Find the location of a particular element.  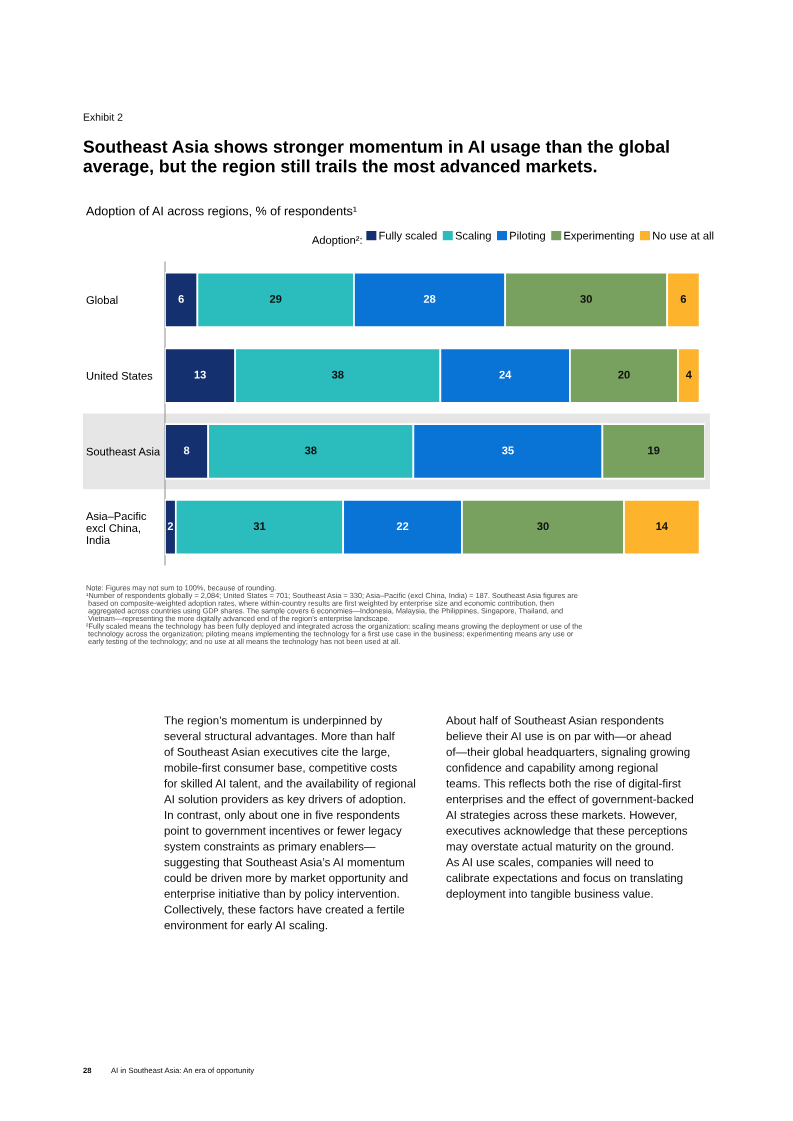

legend-label: No use at all is located at coordinates (683, 235).